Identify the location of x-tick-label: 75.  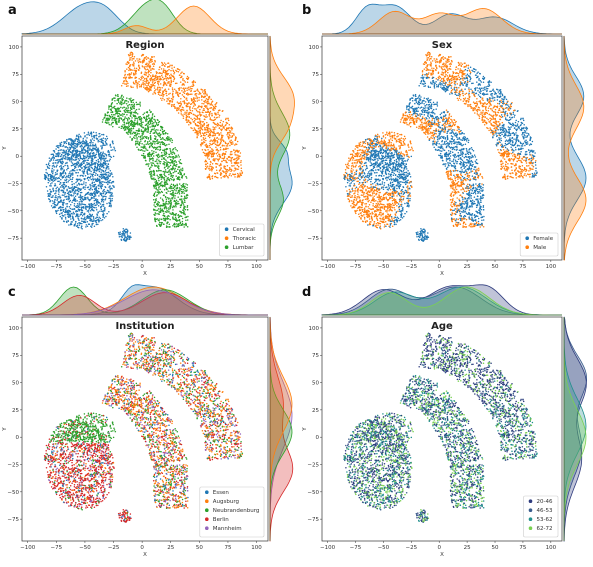
(227, 267).